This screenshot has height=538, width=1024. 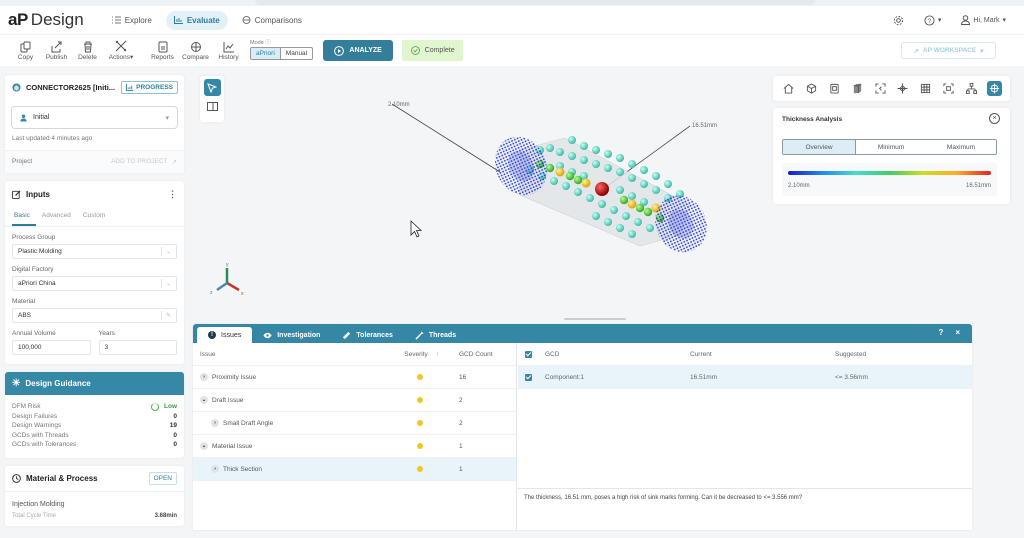 What do you see at coordinates (978, 186) in the screenshot?
I see `thickness-max: 16.51mm` at bounding box center [978, 186].